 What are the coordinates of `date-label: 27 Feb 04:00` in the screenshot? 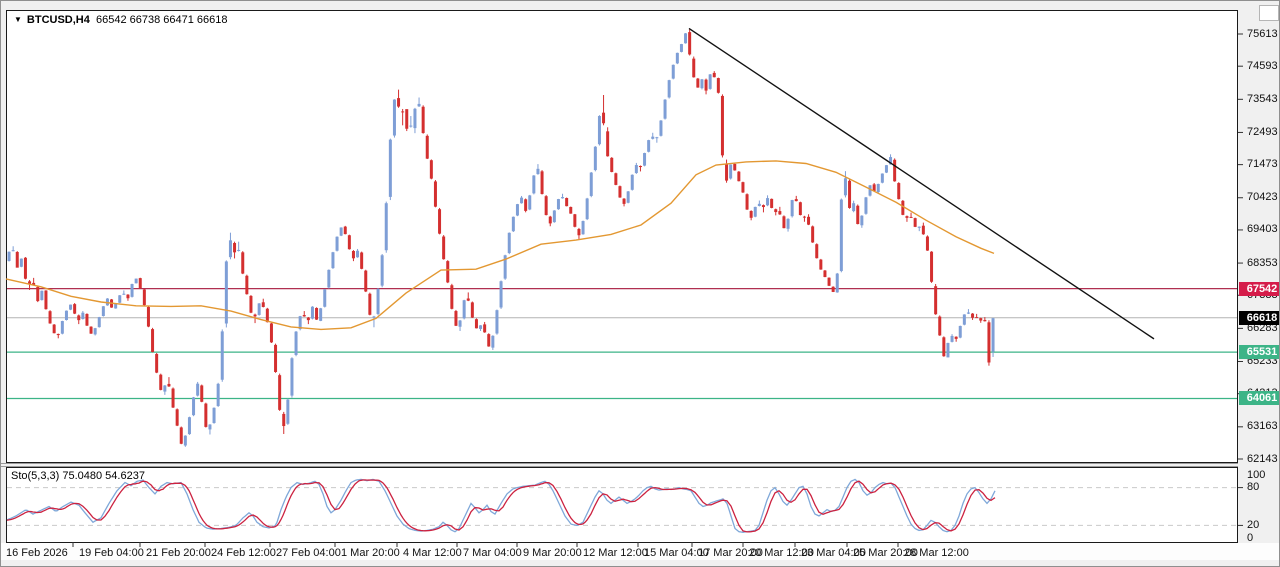 It's located at (308, 553).